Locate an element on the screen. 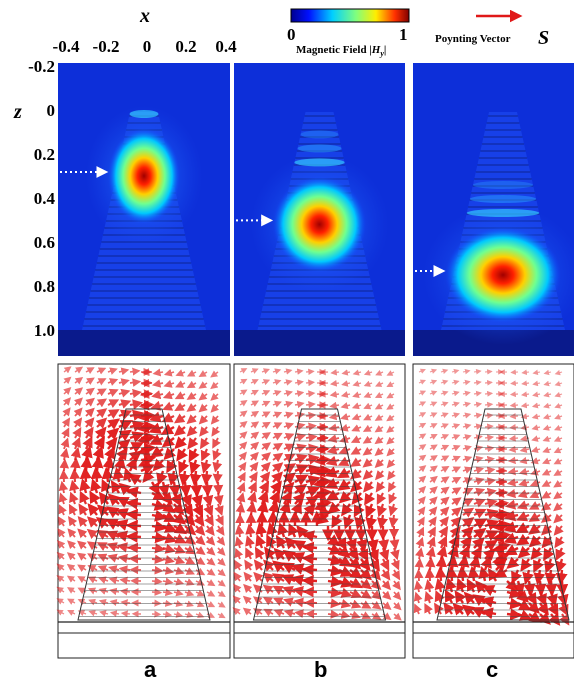 The image size is (574, 687). poynting-panel-a is located at coordinates (144, 511).